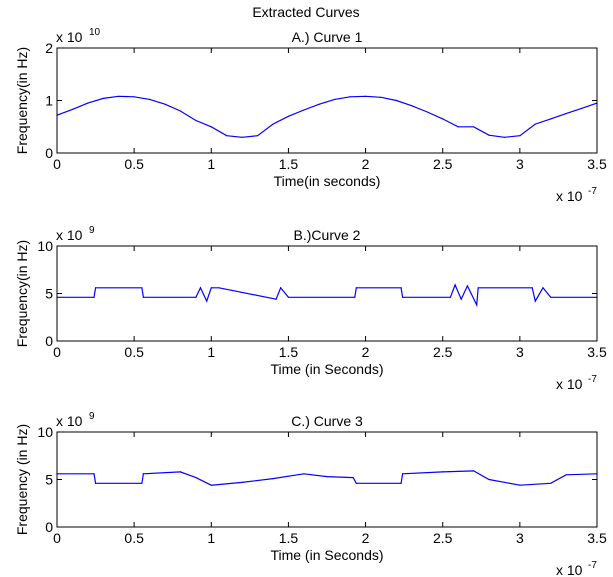 Image resolution: width=613 pixels, height=577 pixels. Describe the element at coordinates (327, 235) in the screenshot. I see `chart-title: B.)Curve 2` at that location.